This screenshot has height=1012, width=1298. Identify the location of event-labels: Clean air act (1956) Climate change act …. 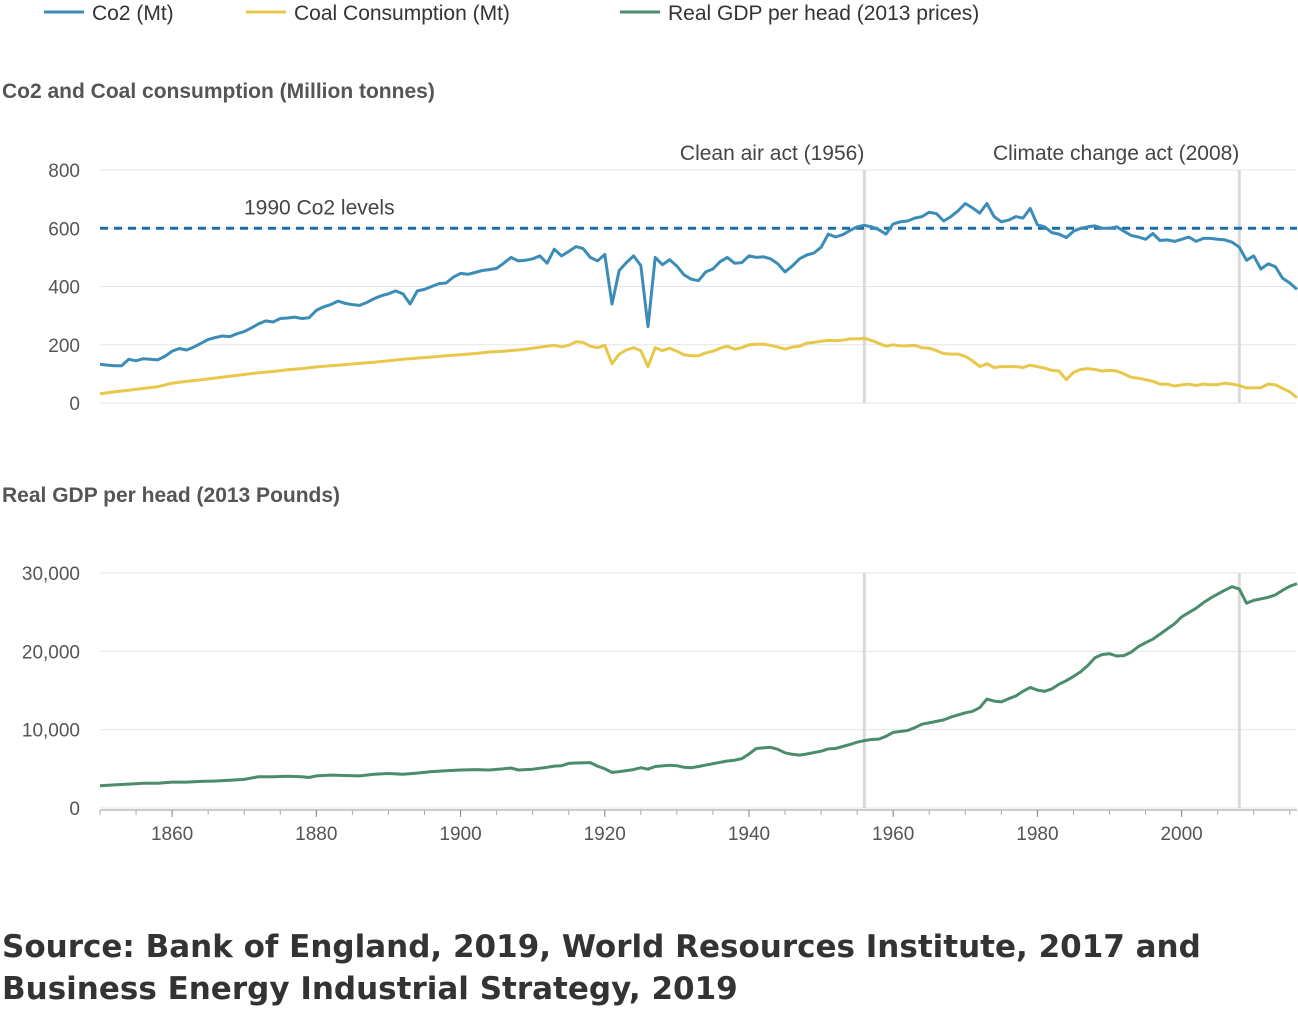
(959, 153).